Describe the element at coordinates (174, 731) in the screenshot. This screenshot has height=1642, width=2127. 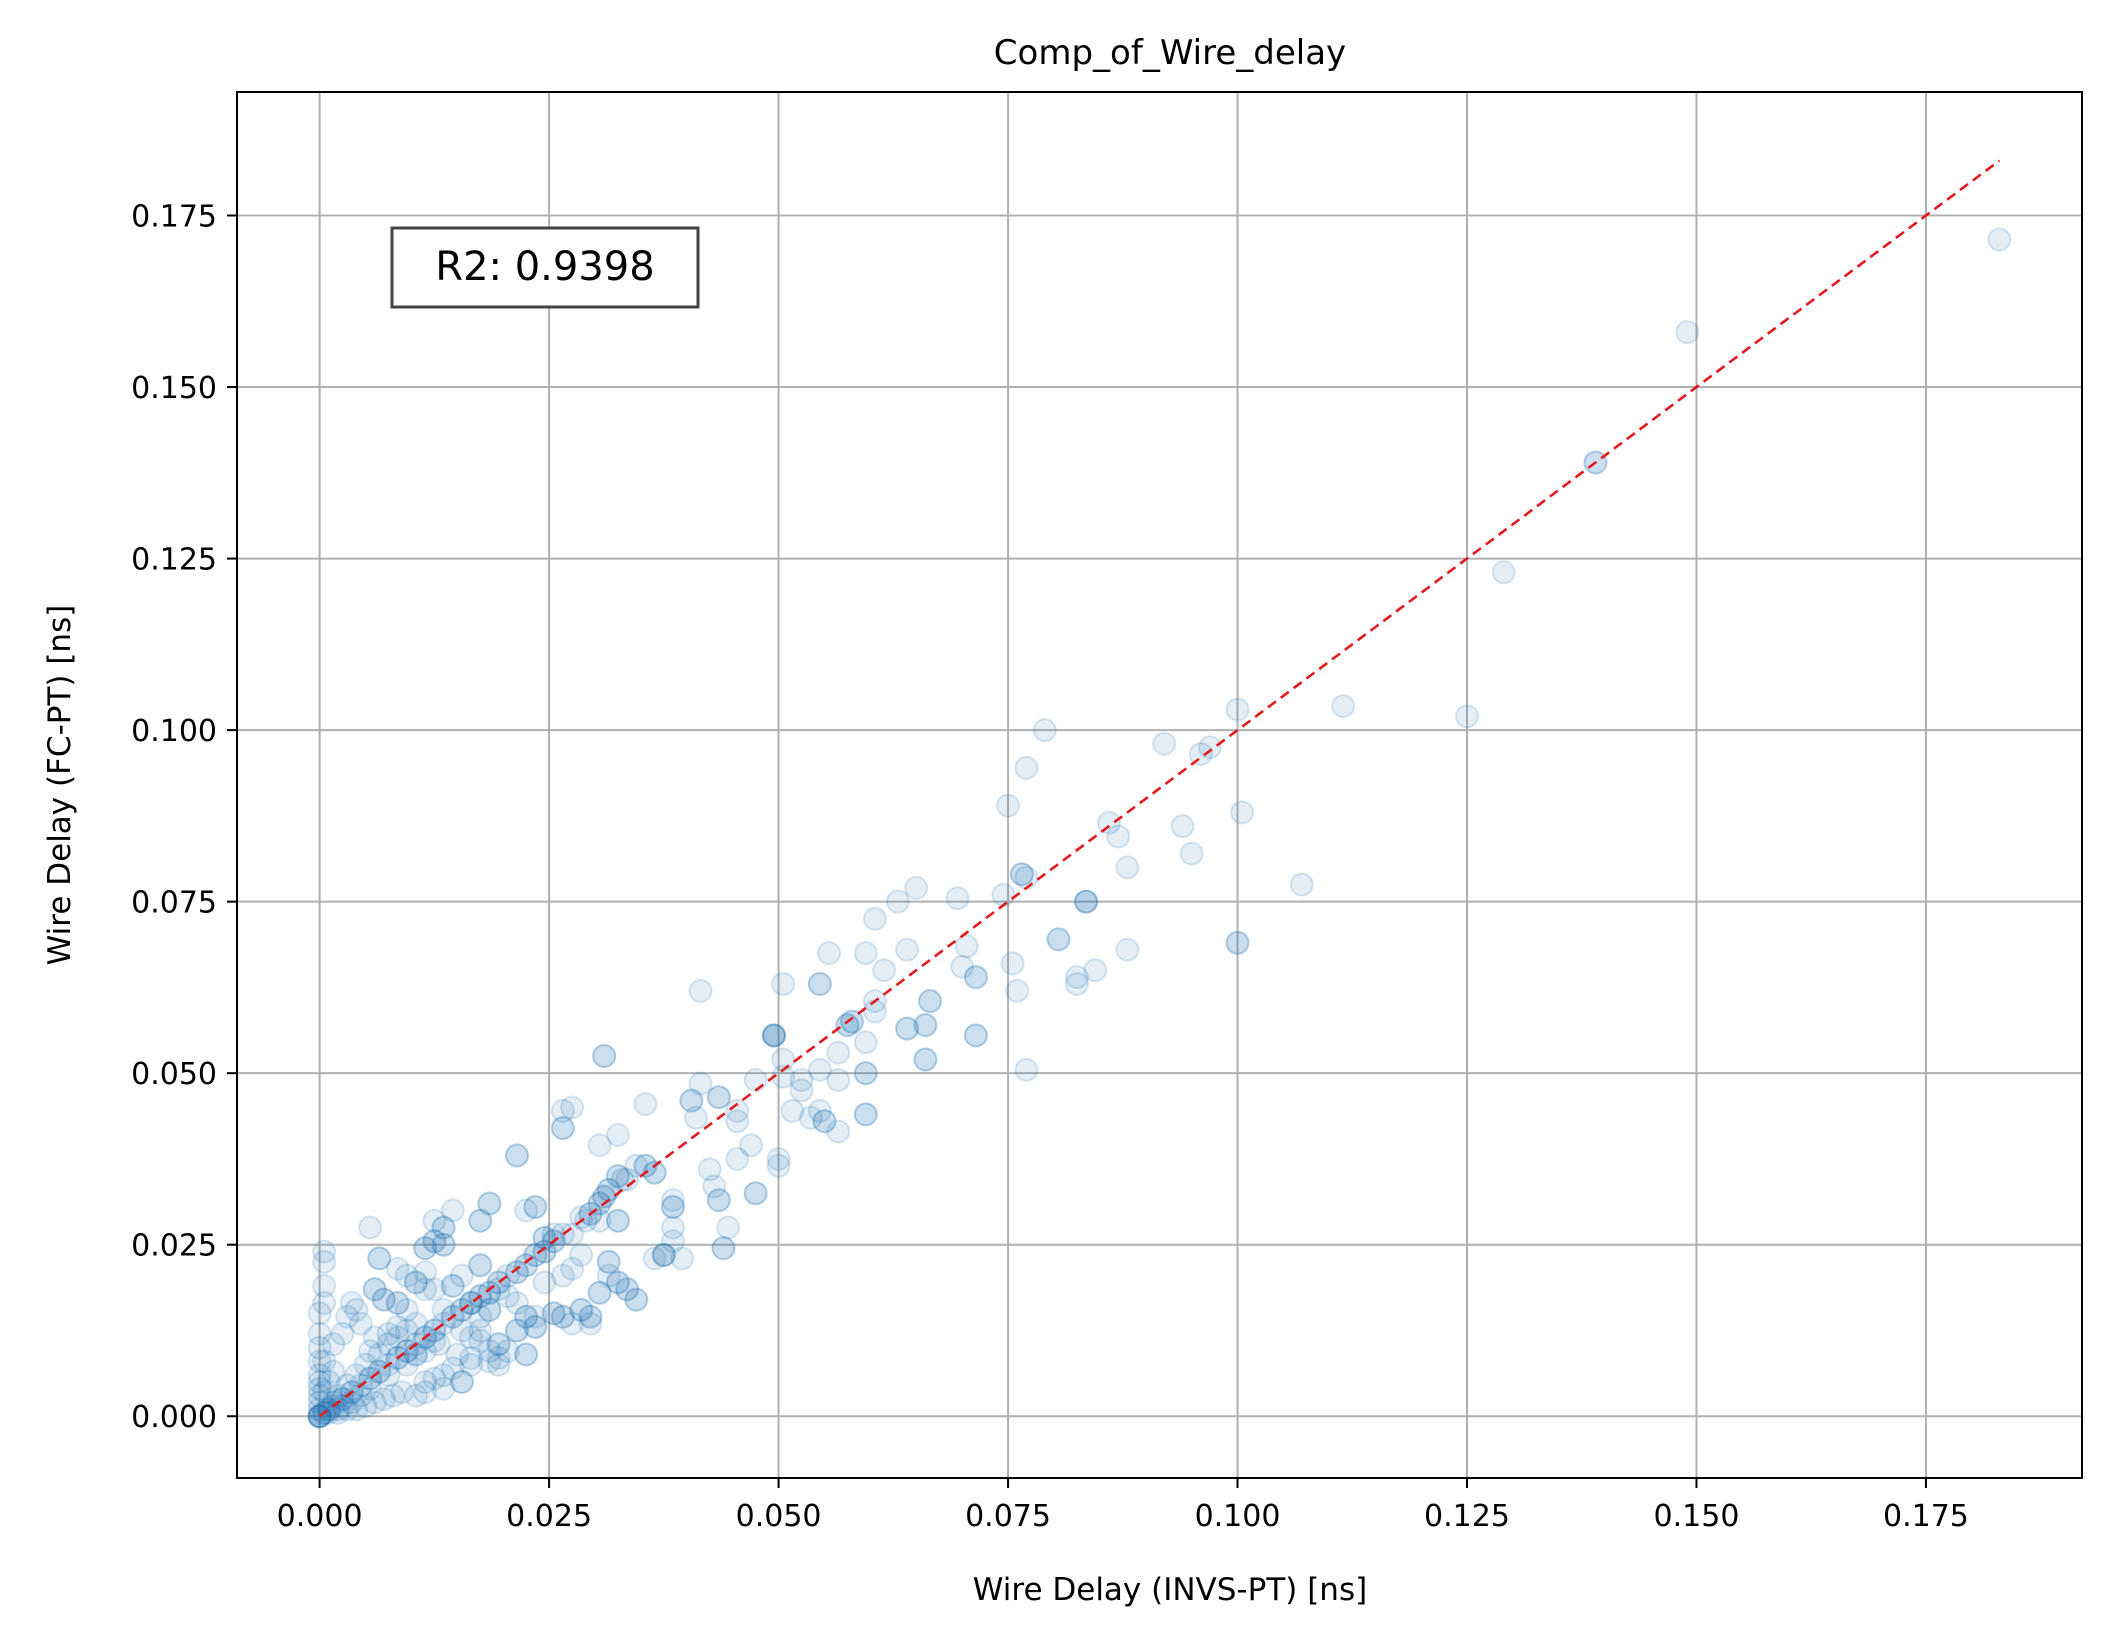
I see `y-tick-label: 0.100` at that location.